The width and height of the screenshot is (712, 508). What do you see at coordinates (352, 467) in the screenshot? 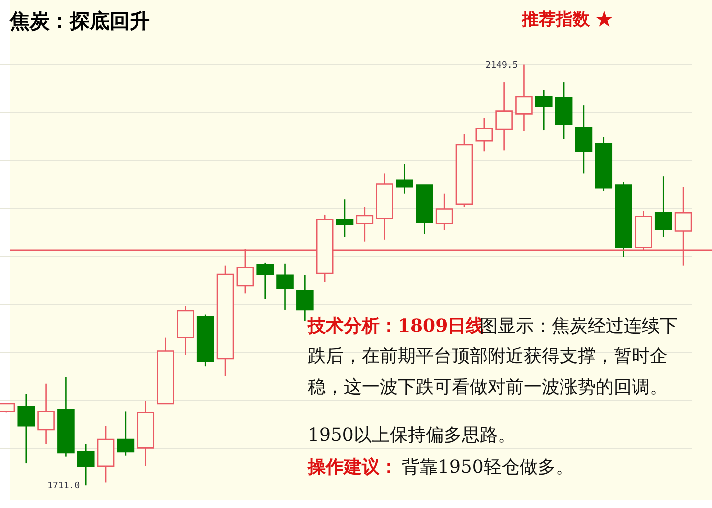
I see `annotation: 操作建议：` at bounding box center [352, 467].